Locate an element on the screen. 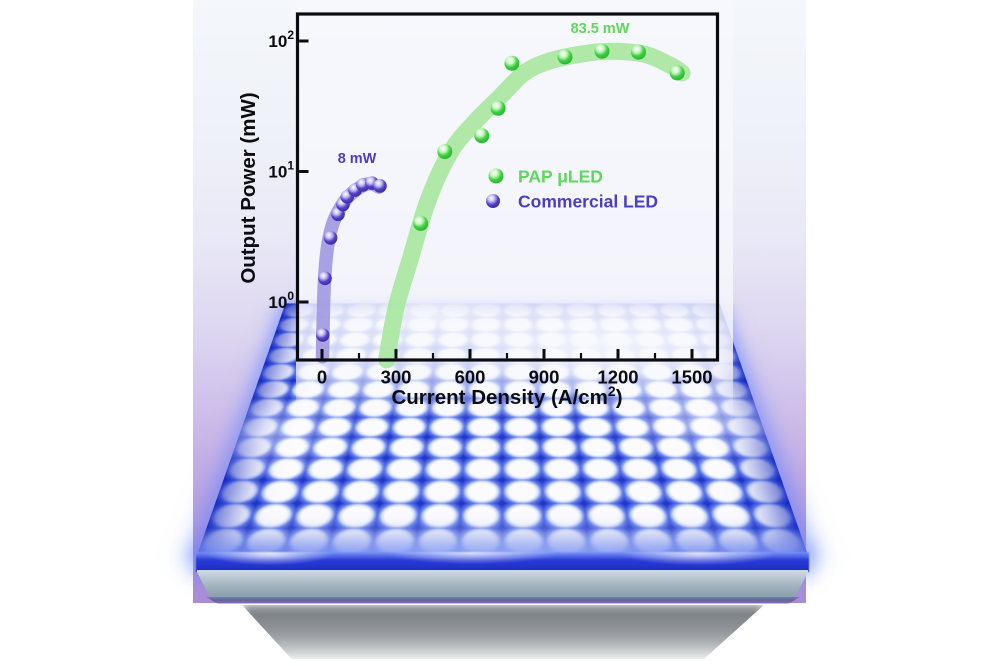 Image resolution: width=1000 pixels, height=666 pixels. svg-text: 10⁰ is located at coordinates (281, 300).